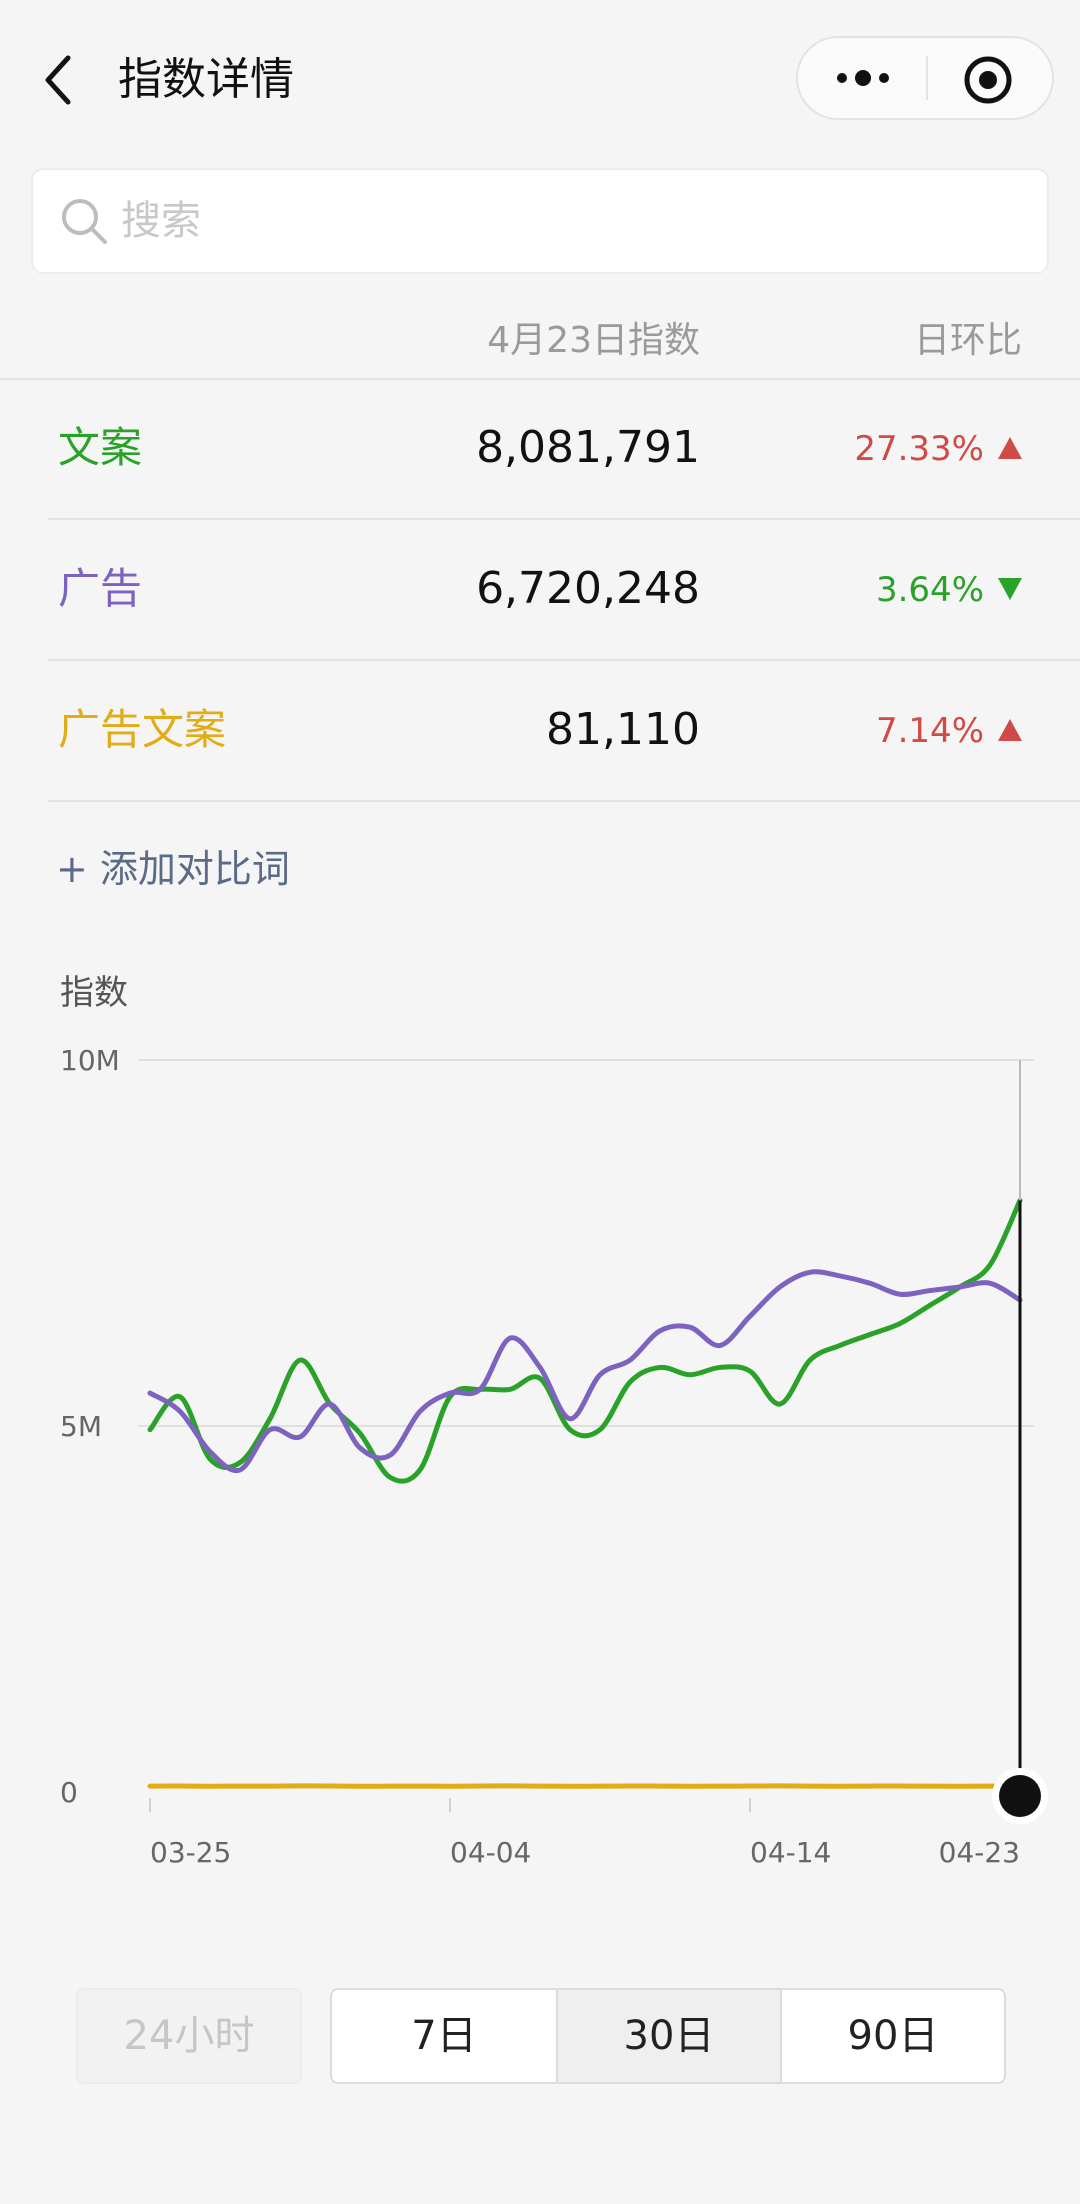 The image size is (1080, 2204). Describe the element at coordinates (69, 1792) in the screenshot. I see `y-tick-label: 0` at that location.